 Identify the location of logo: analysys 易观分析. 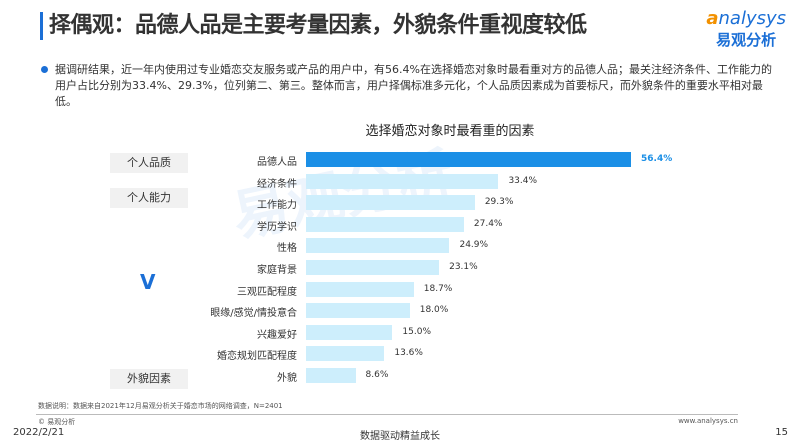
(746, 28).